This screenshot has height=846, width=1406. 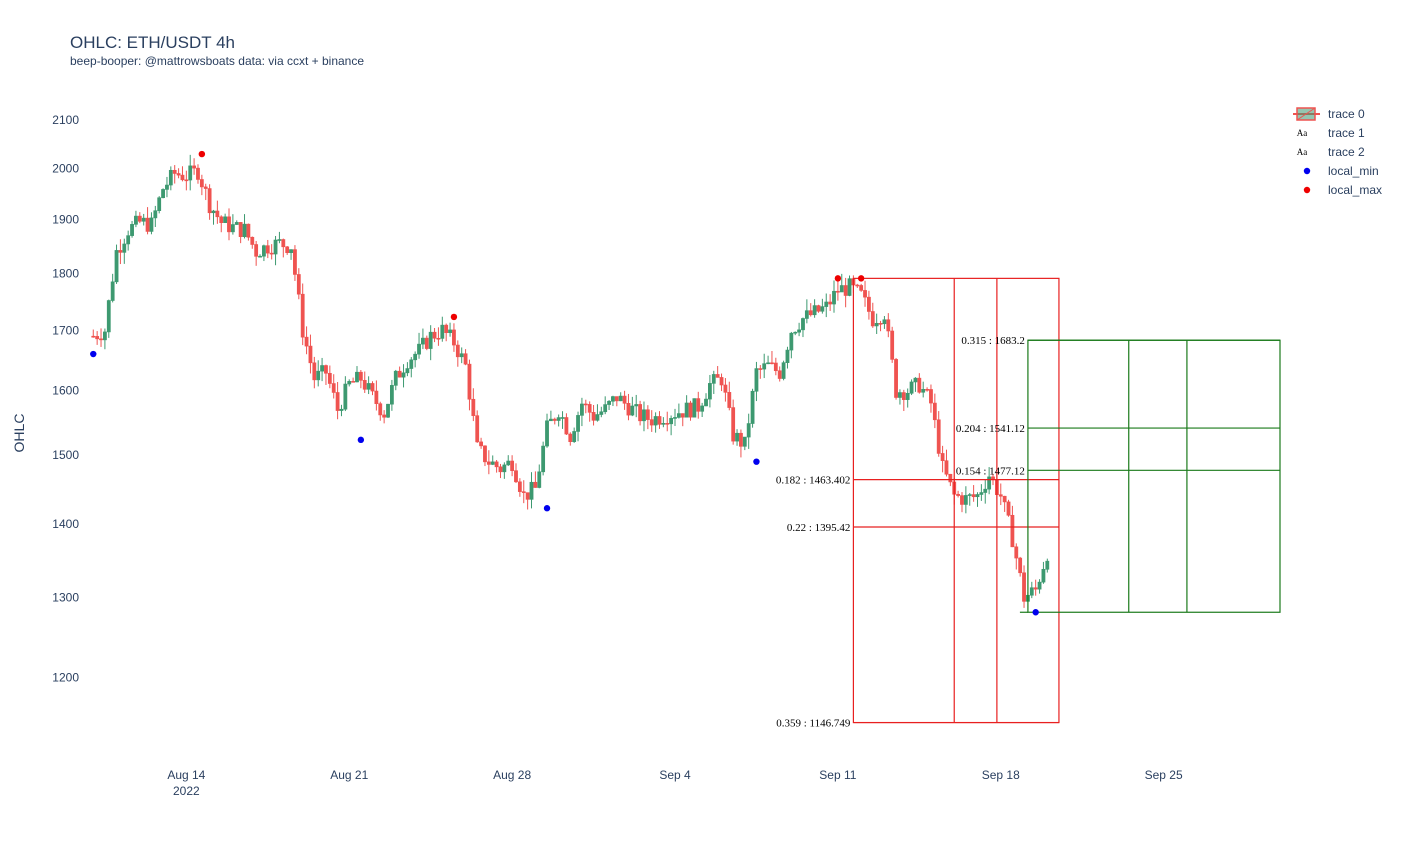 I want to click on legend-label: trace 2, so click(x=1346, y=152).